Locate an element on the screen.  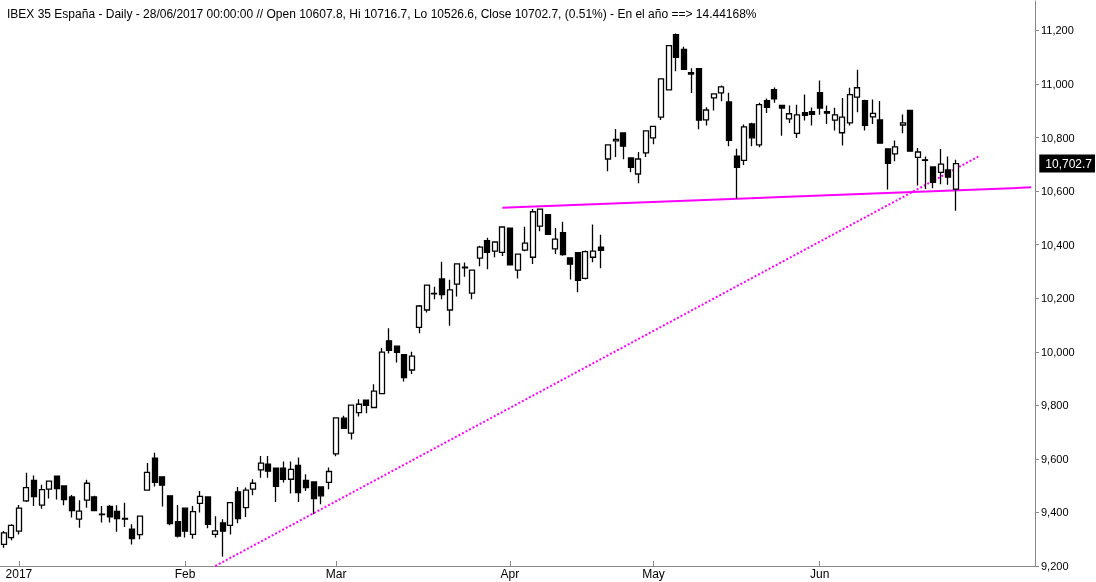
x-tick-label: Feb is located at coordinates (185, 574).